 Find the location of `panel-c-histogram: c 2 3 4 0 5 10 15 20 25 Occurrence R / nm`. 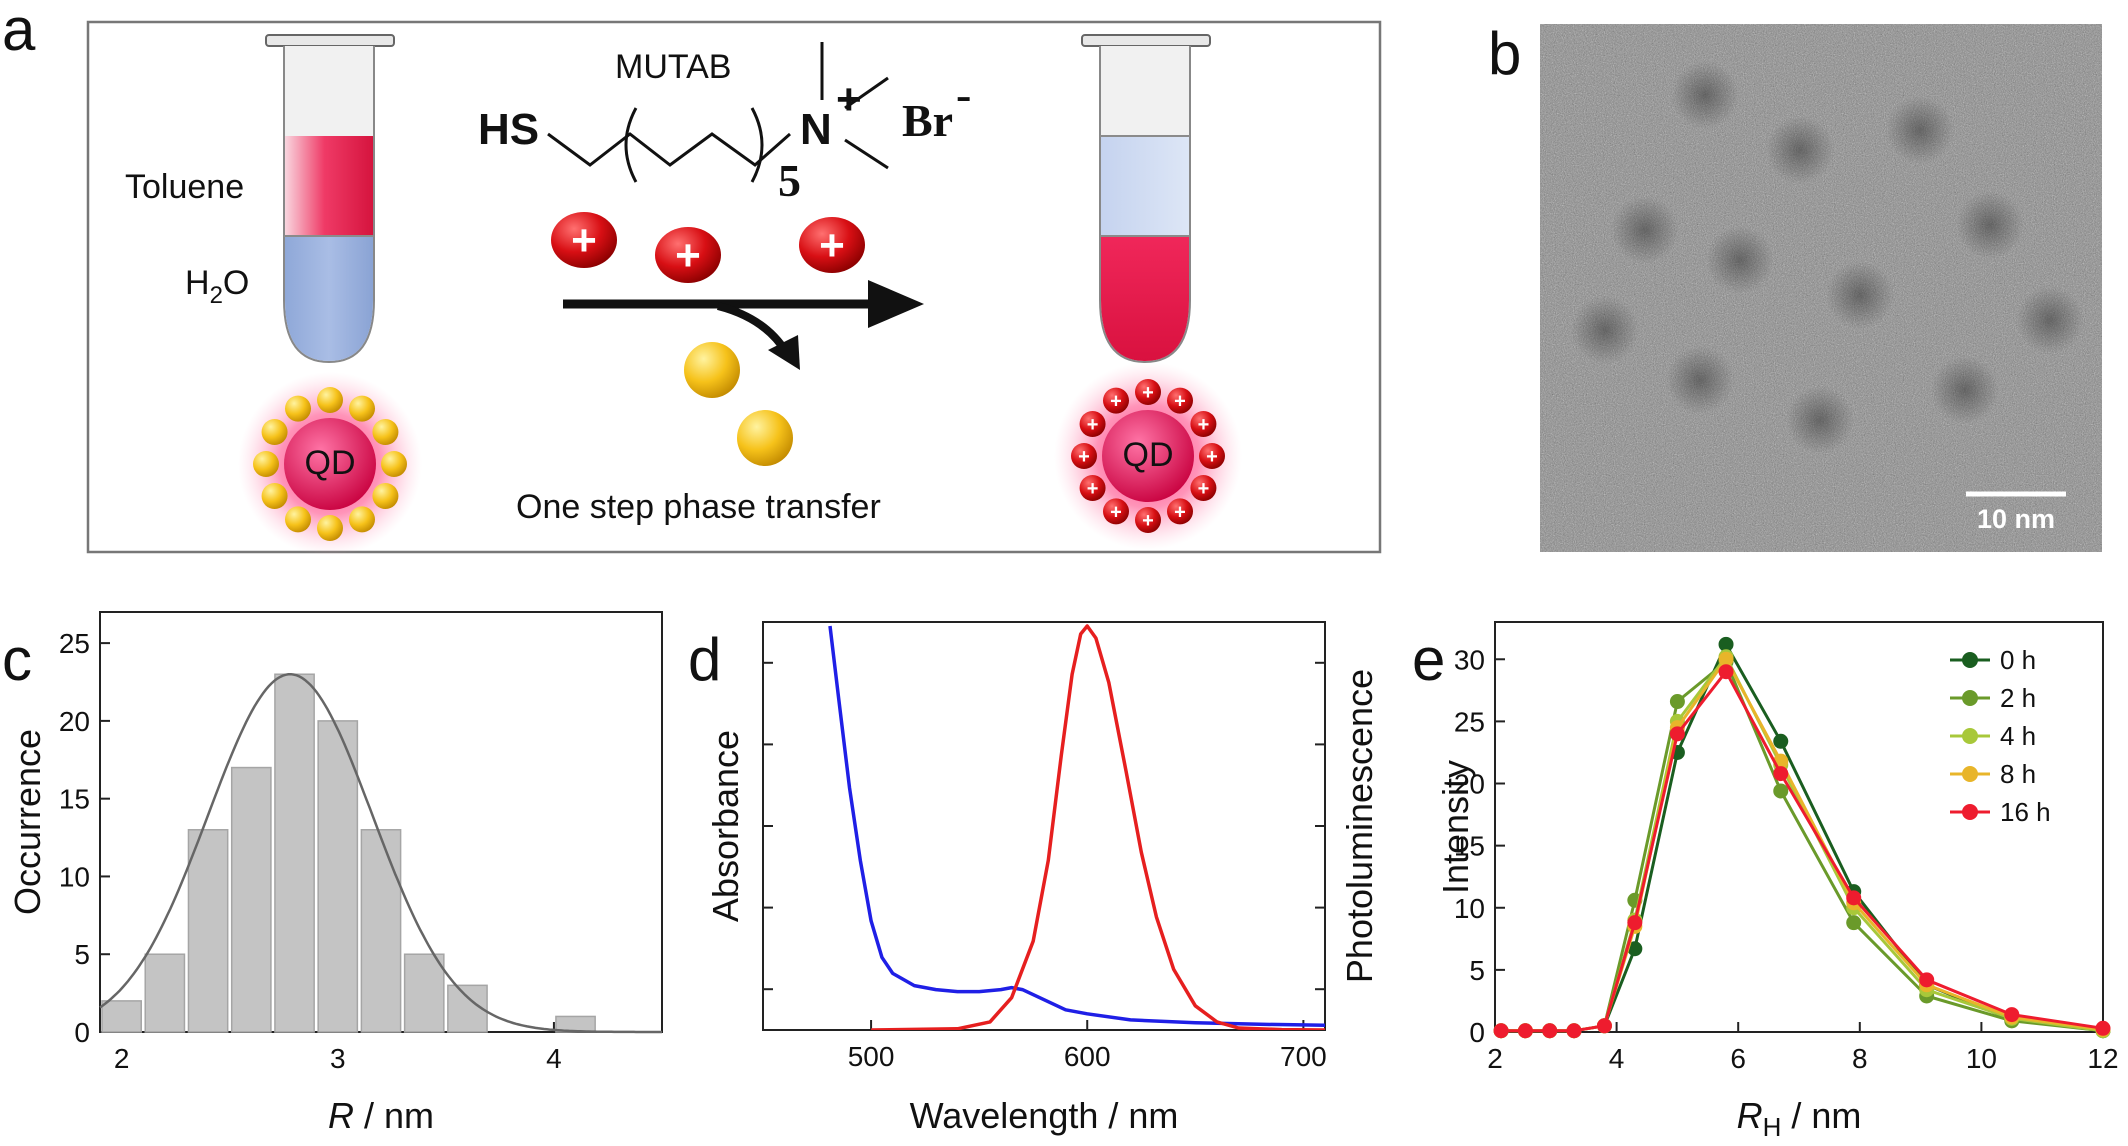

panel-c-histogram: c 2 3 4 0 5 10 15 20 25 Occurrence R / nm is located at coordinates (332, 873).